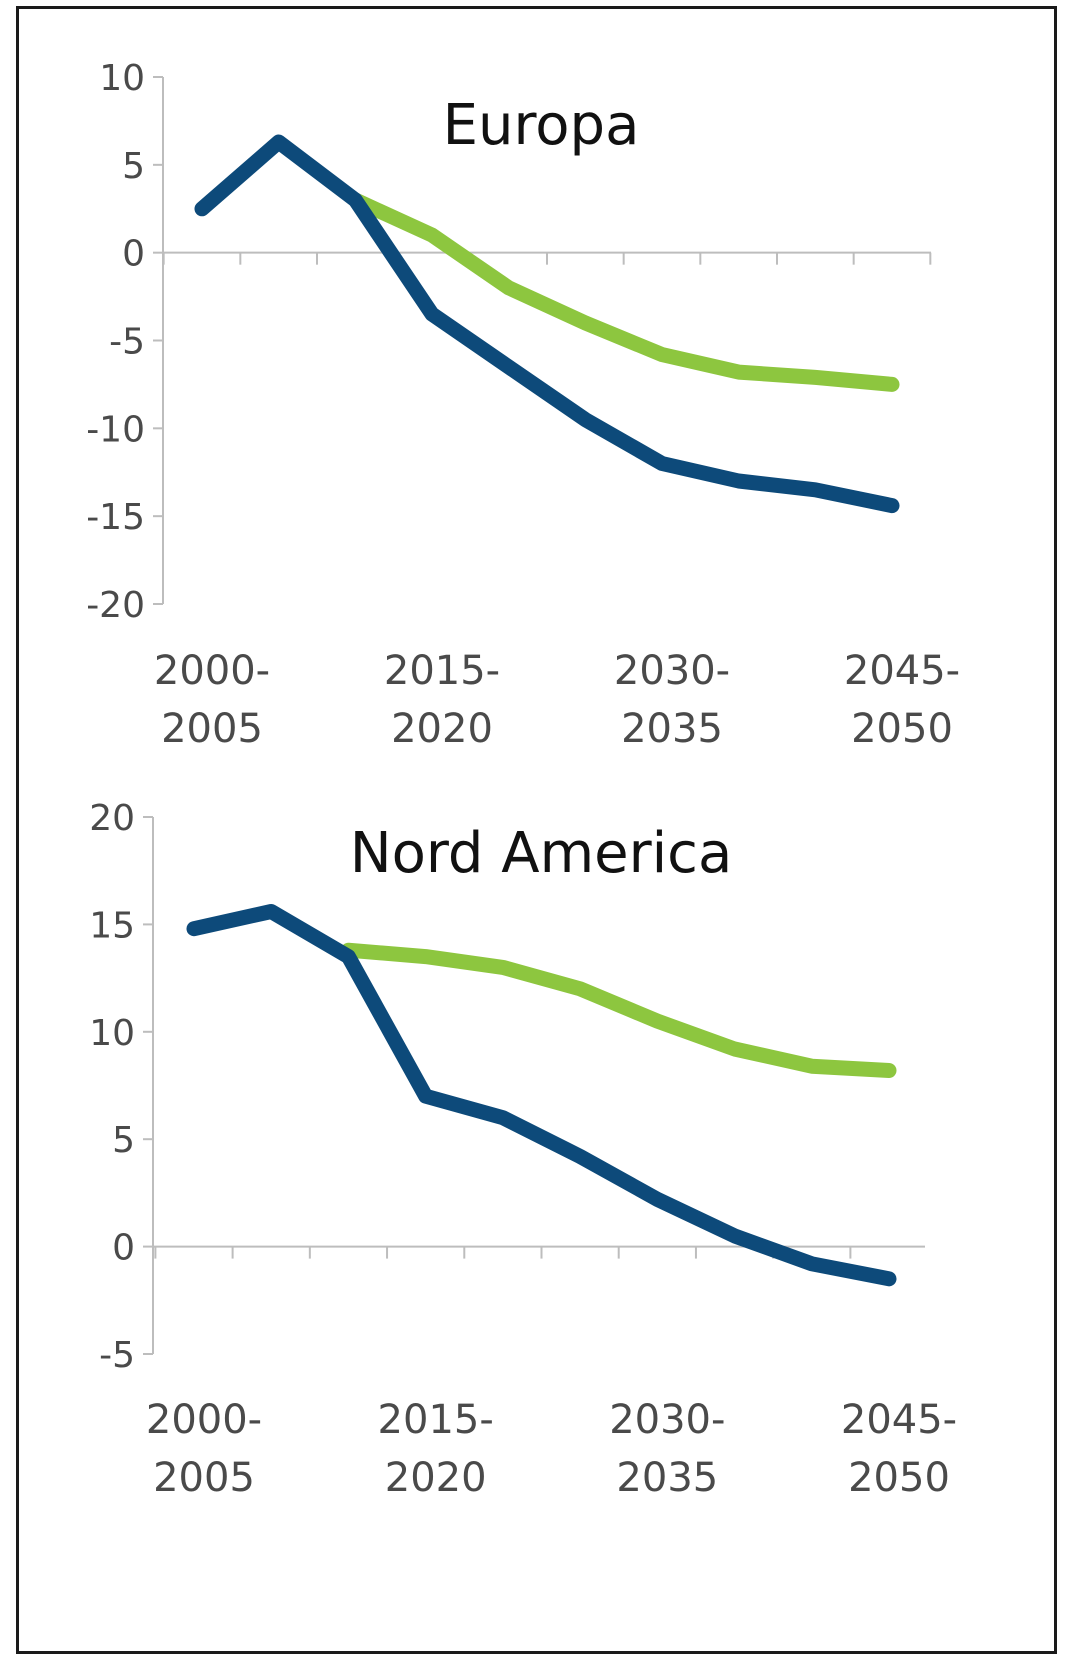 This screenshot has height=1664, width=1075. I want to click on chart-title: Europa, so click(541, 125).